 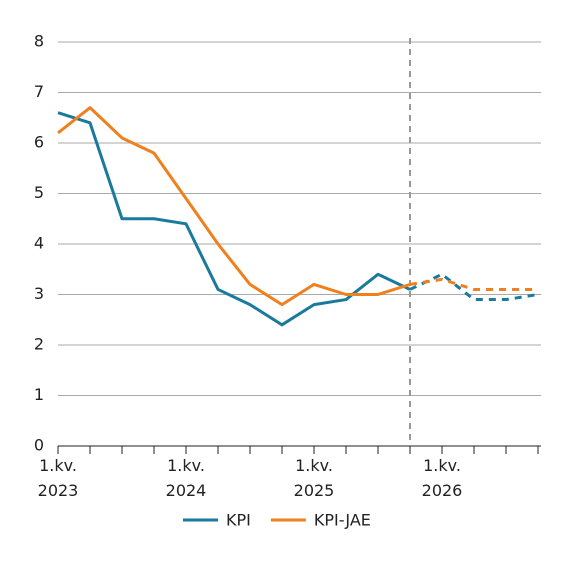 What do you see at coordinates (39, 394) in the screenshot?
I see `y-tick-label: 1` at bounding box center [39, 394].